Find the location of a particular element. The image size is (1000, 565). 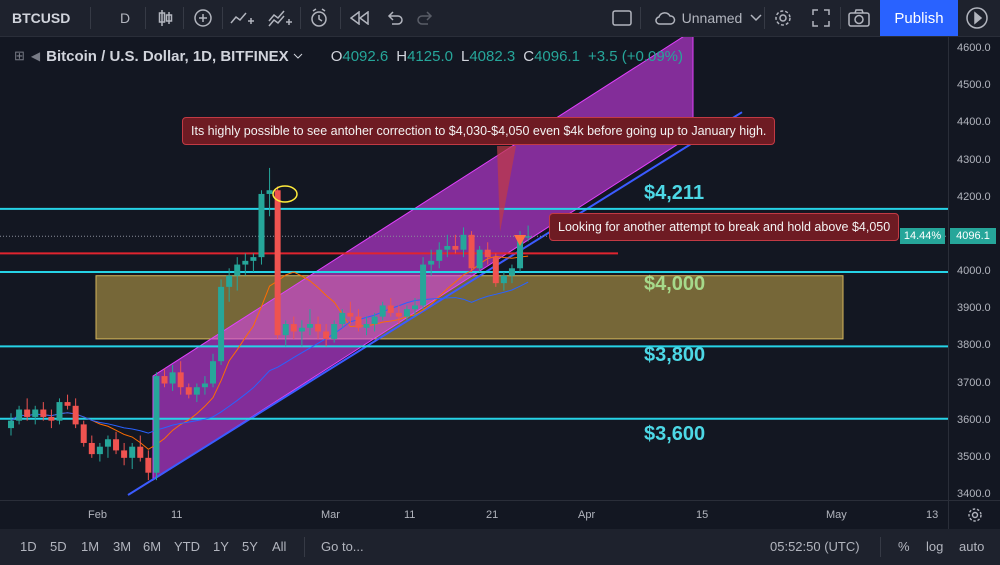

utc-clock: 05:52:50 (UTC) is located at coordinates (815, 546).